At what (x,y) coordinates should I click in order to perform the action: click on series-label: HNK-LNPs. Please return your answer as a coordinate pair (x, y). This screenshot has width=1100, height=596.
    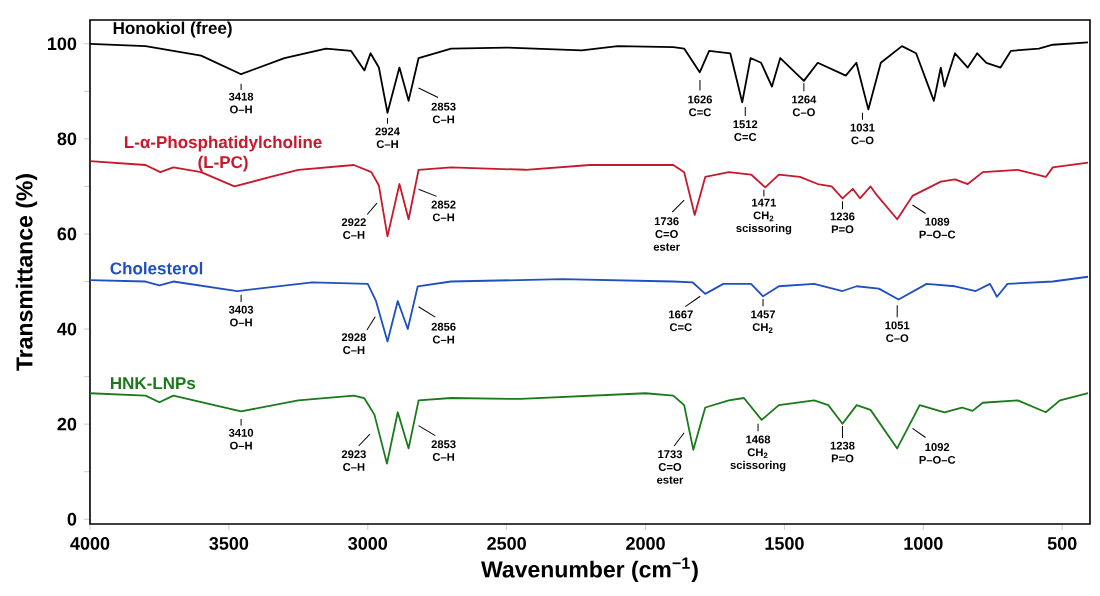
    Looking at the image, I should click on (153, 383).